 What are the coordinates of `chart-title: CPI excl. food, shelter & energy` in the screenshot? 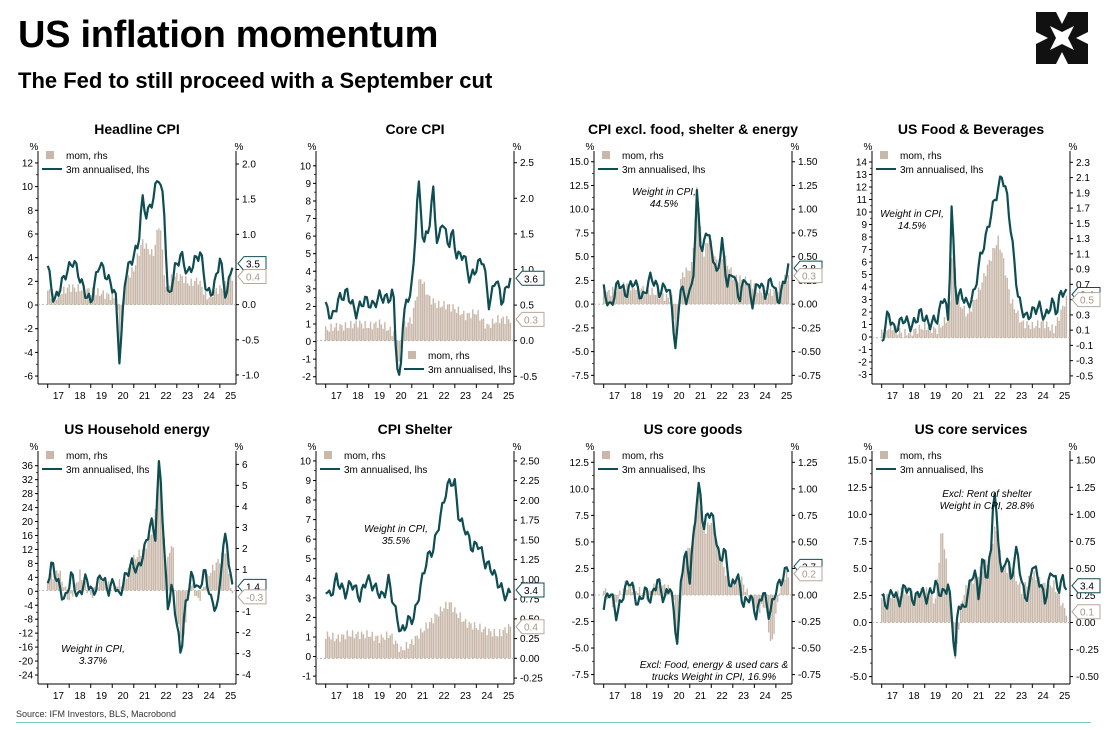 It's located at (693, 129).